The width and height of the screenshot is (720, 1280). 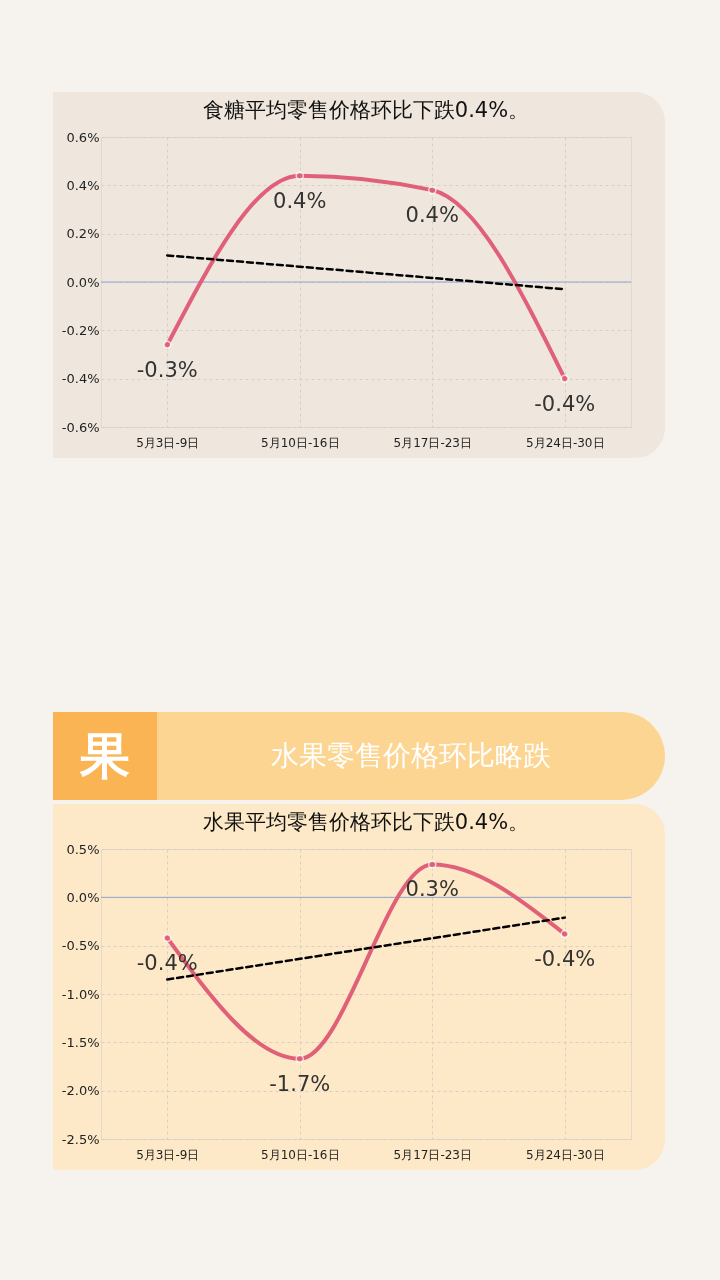 I want to click on data-label: -0.3%, so click(x=167, y=369).